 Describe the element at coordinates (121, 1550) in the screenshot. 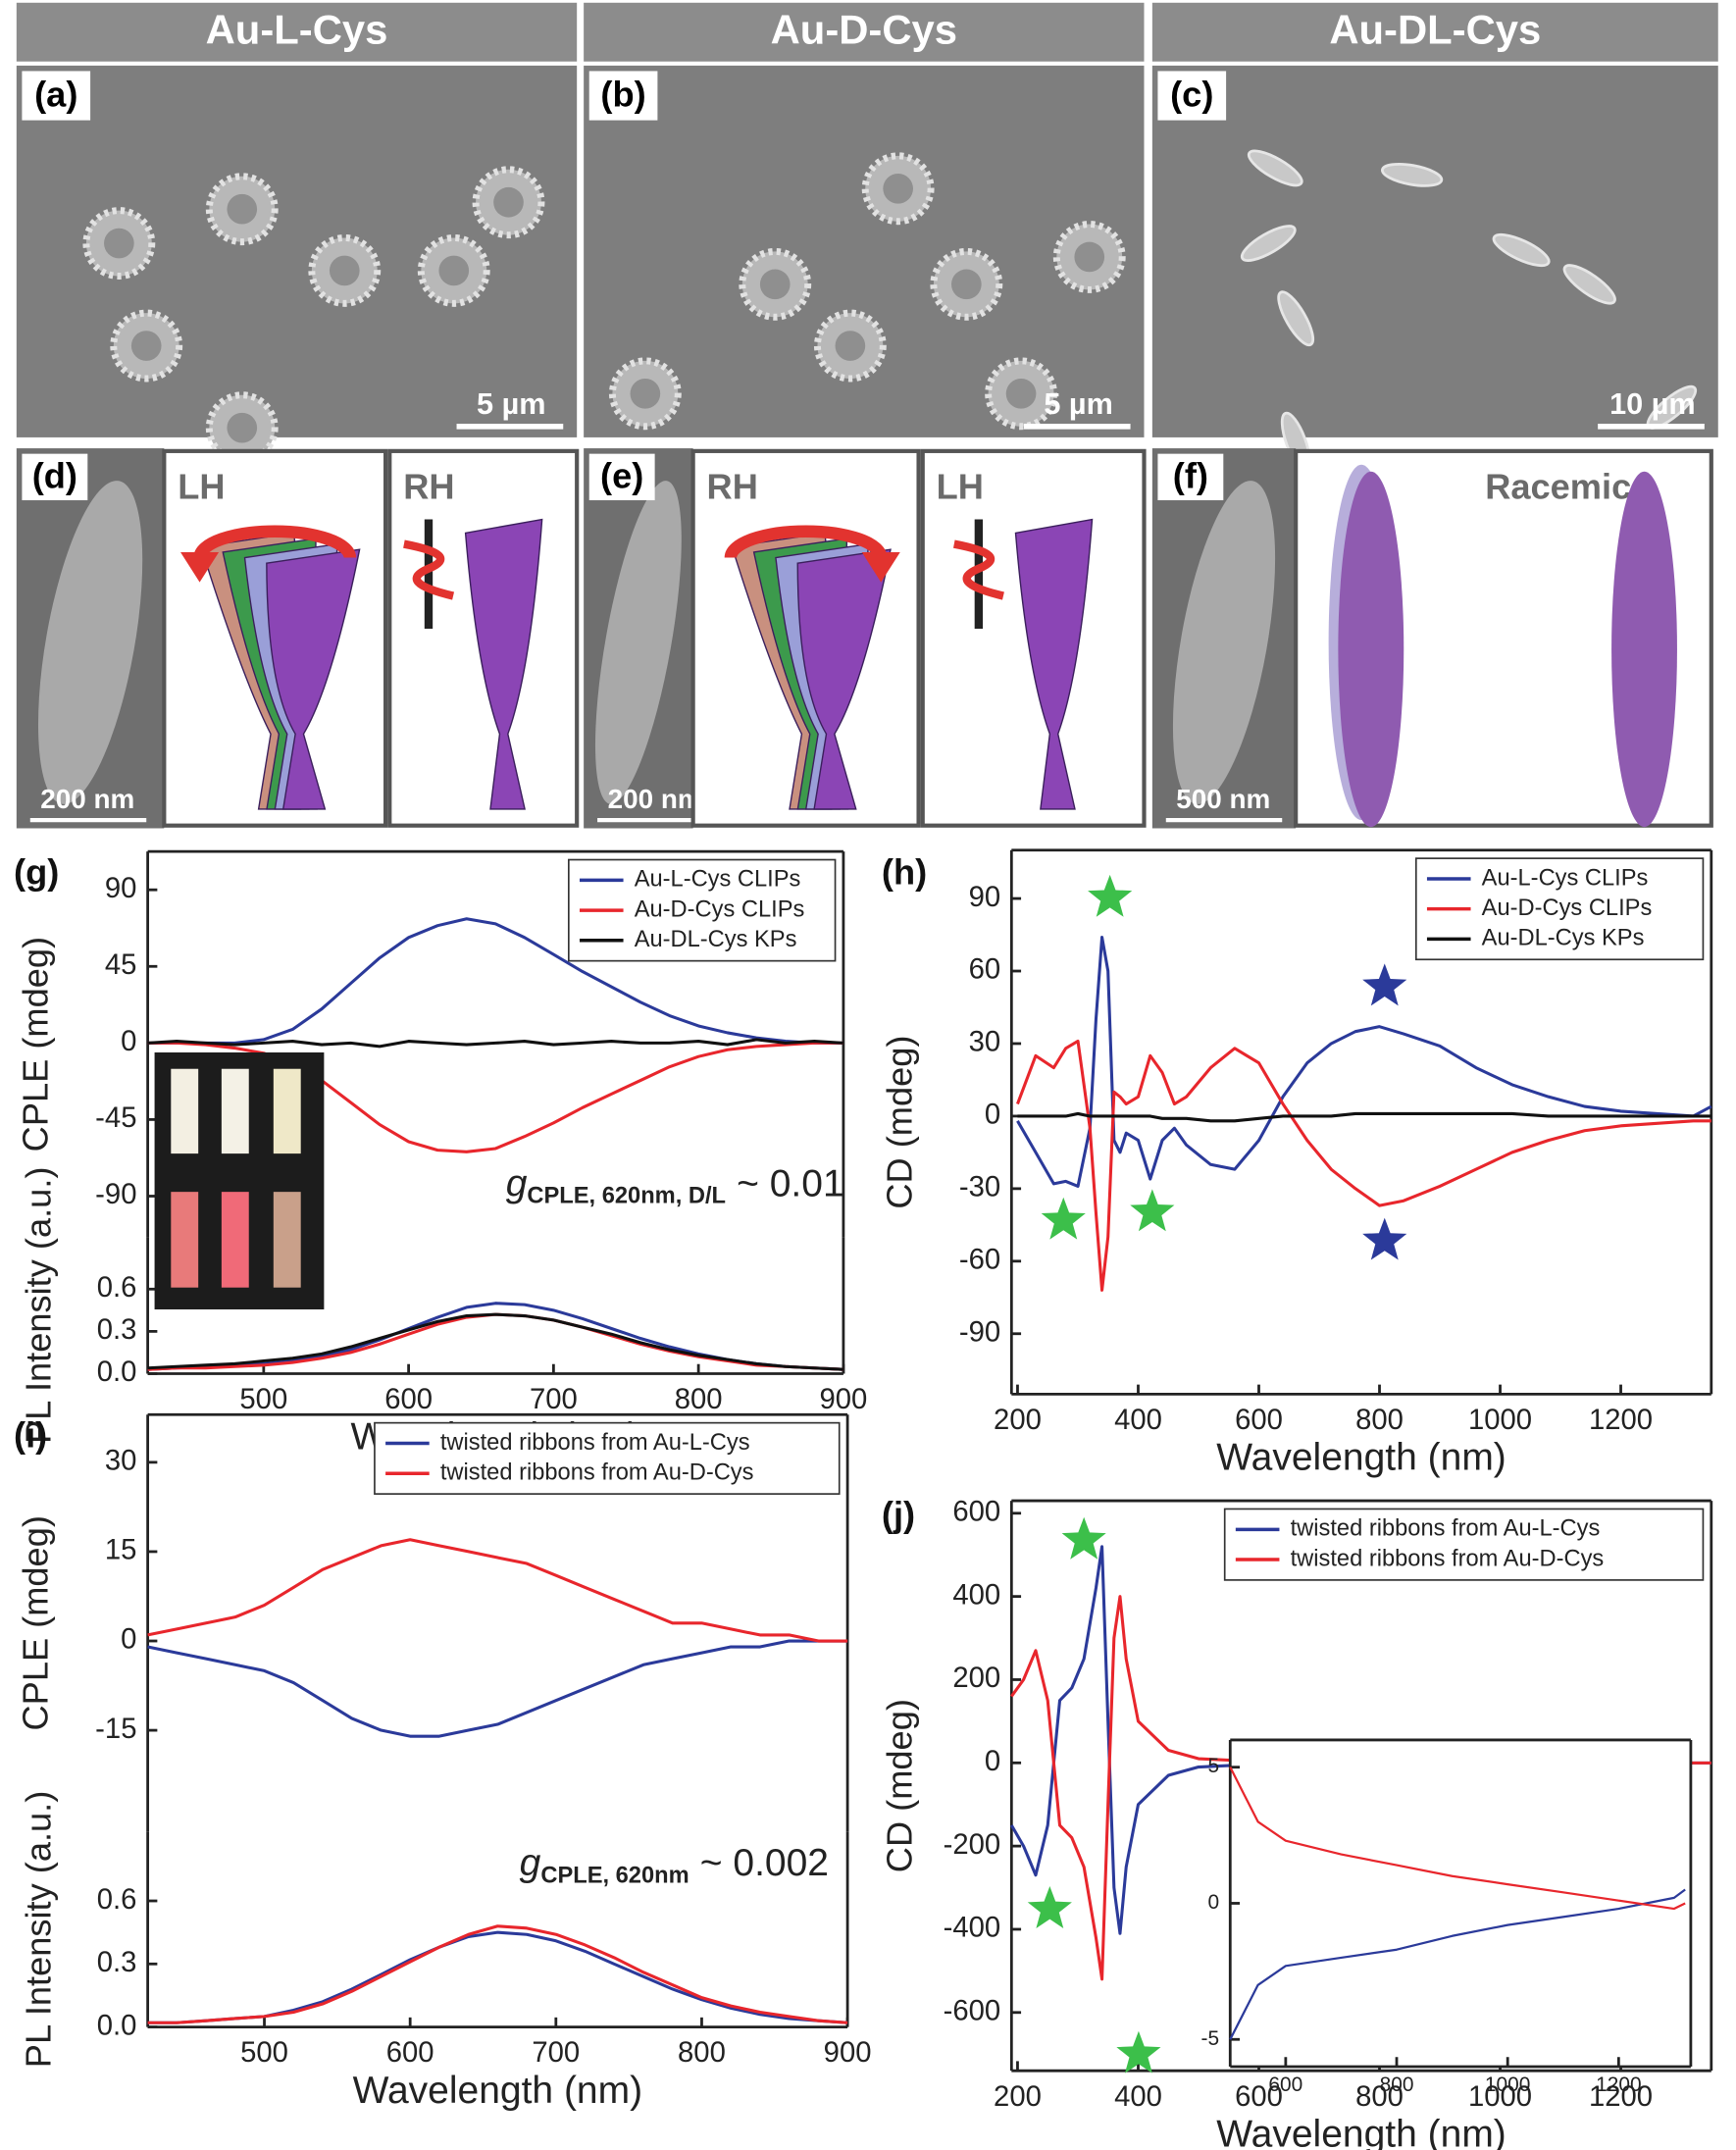

I see `y-tick-label: 15` at that location.